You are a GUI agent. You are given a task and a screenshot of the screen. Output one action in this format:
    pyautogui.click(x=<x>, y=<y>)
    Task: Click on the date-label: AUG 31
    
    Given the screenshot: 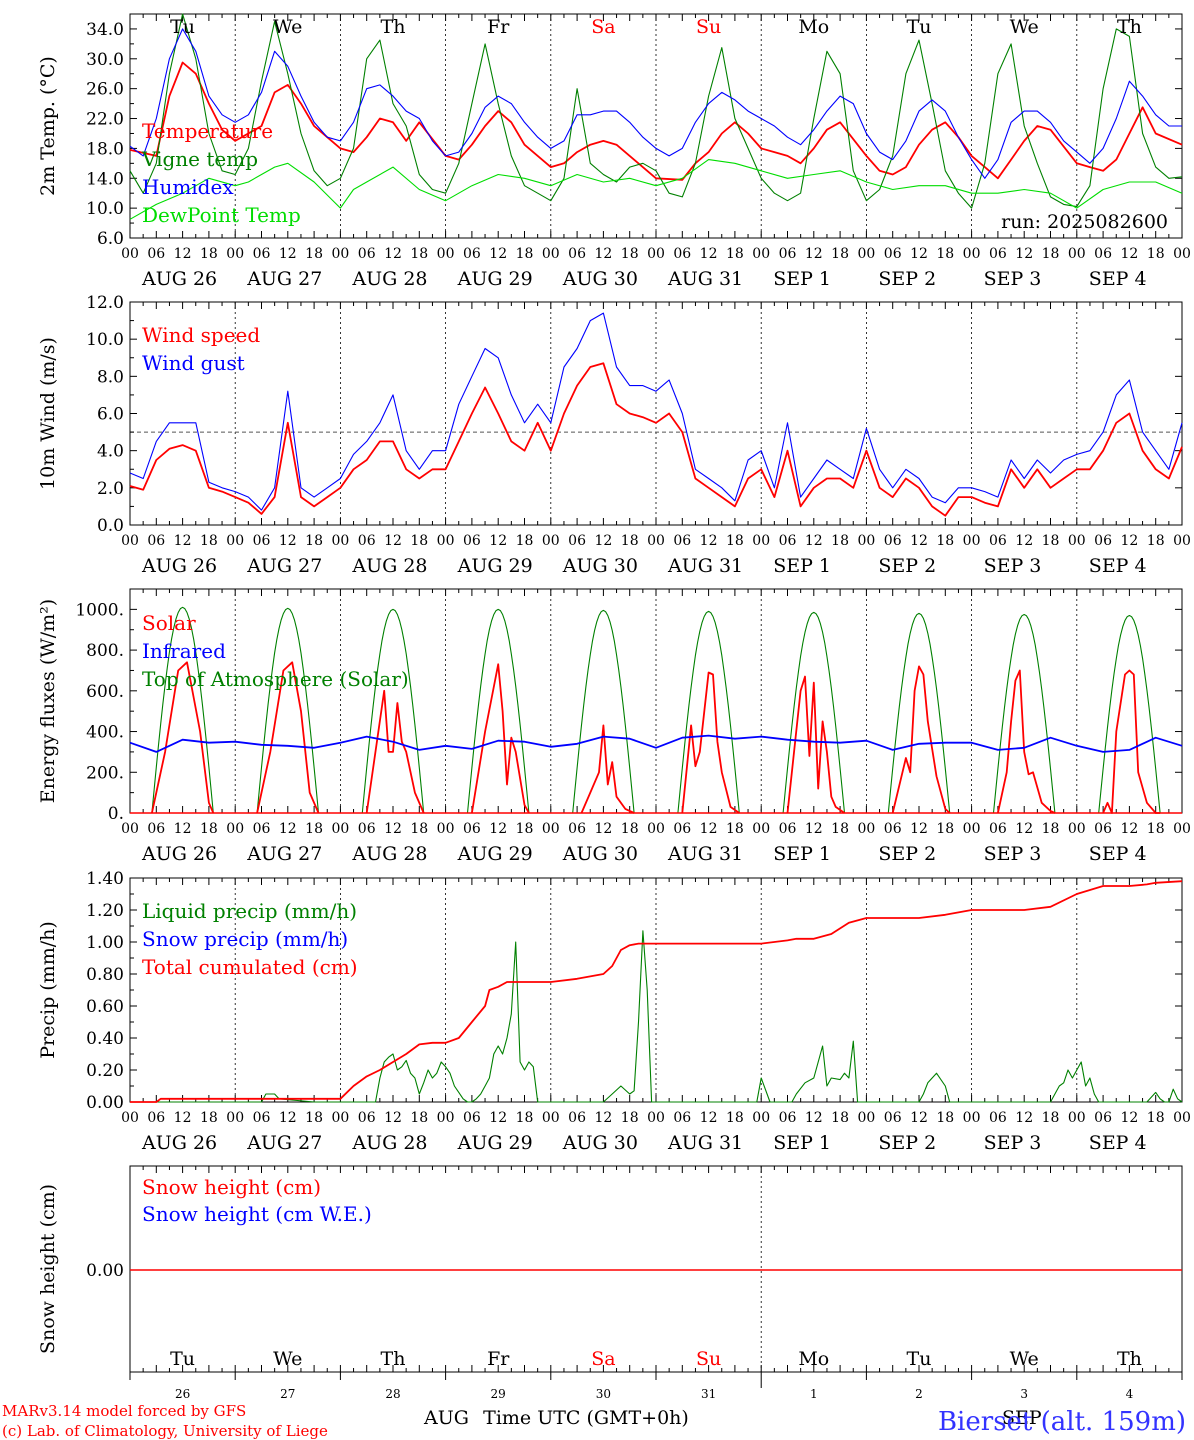 What is the action you would take?
    pyautogui.click(x=705, y=279)
    